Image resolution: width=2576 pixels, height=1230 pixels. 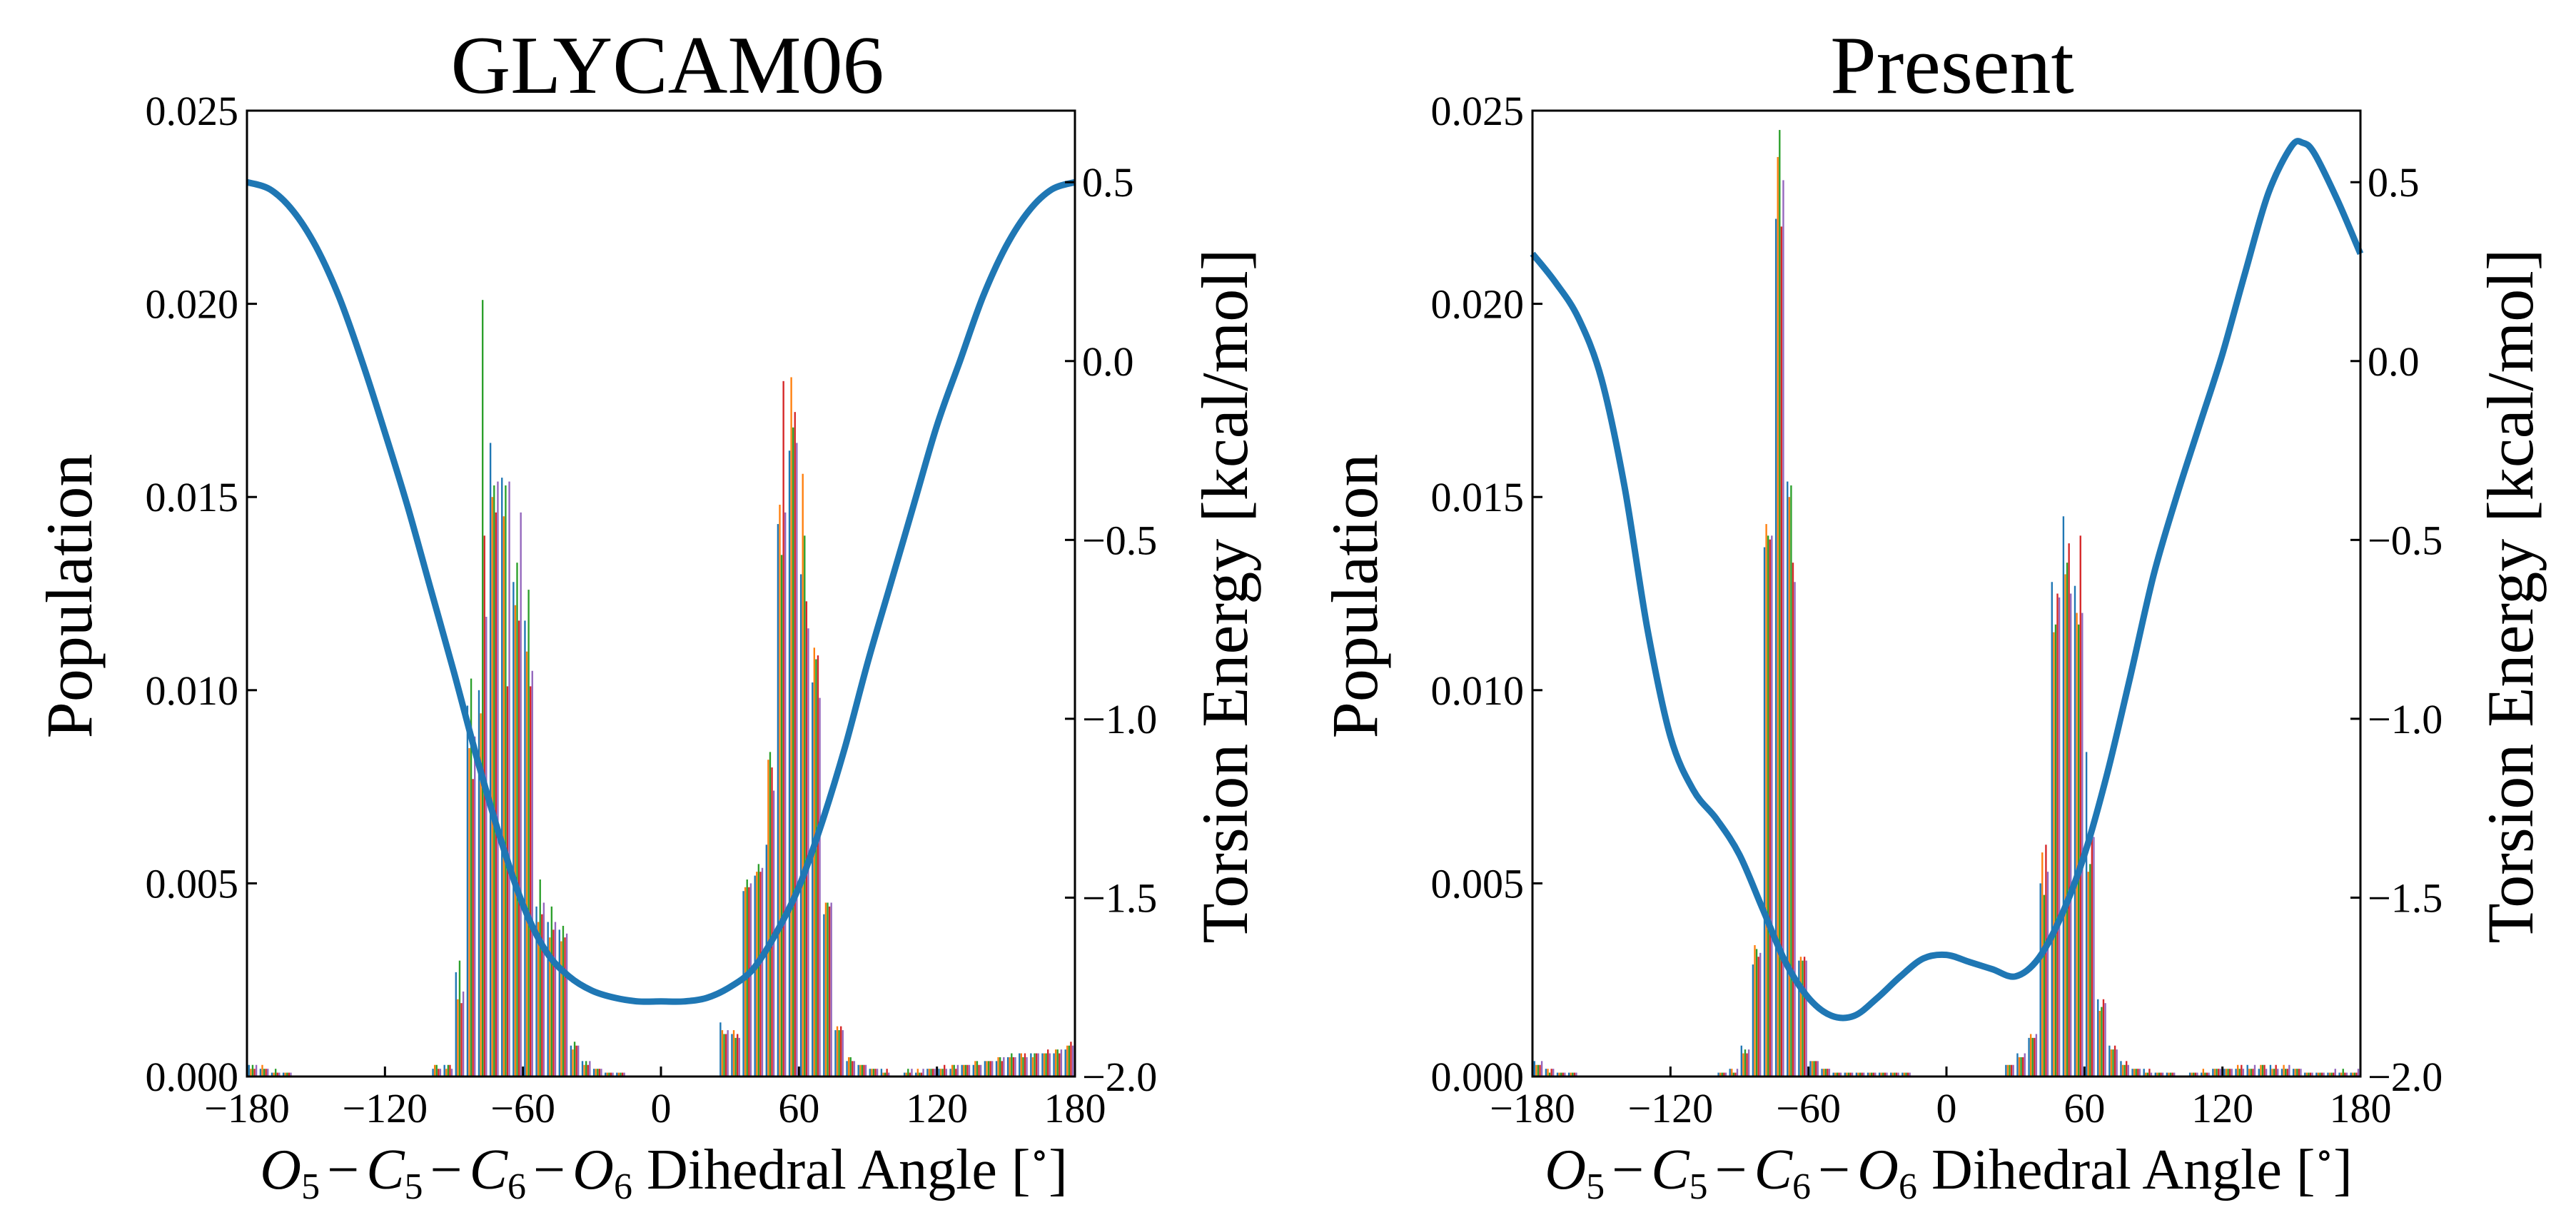 What do you see at coordinates (1774, 1170) in the screenshot?
I see `x-label-c6: C` at bounding box center [1774, 1170].